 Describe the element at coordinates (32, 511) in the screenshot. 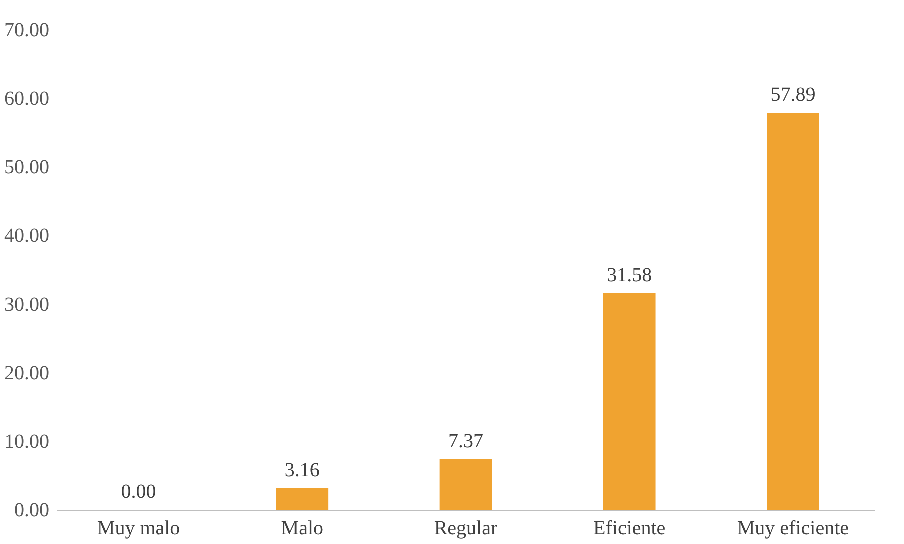

I see `y-tick-label: 0.00` at that location.